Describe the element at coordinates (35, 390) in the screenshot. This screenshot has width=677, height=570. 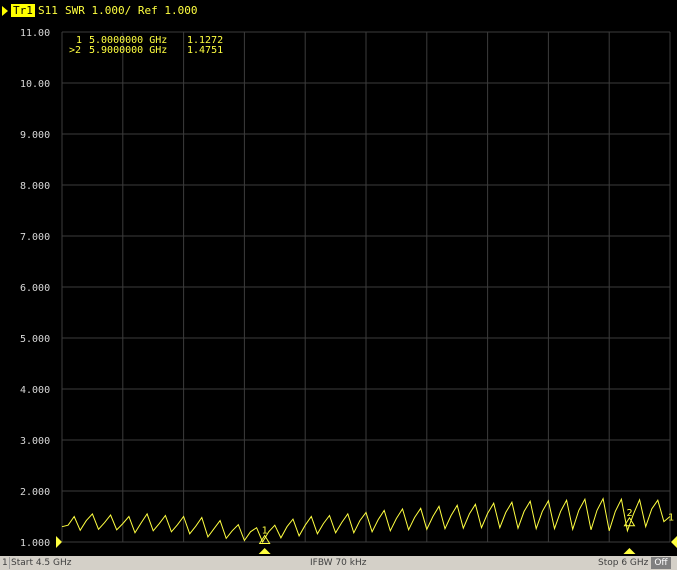
I see `y-tick-label: 4.000` at that location.